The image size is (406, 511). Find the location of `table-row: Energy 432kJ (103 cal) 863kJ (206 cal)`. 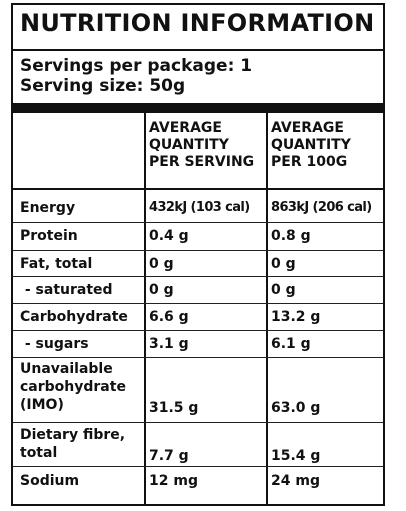

table-row: Energy 432kJ (103 cal) 863kJ (206 cal) is located at coordinates (198, 209).